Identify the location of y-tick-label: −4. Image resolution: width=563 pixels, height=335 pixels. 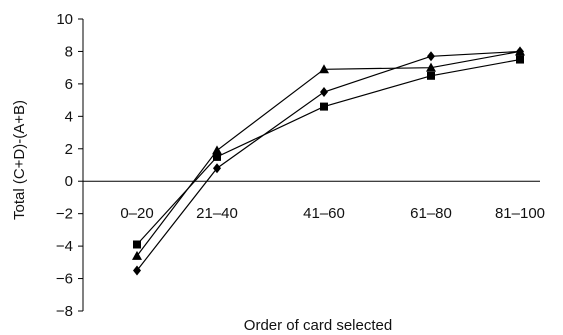
(64, 246).